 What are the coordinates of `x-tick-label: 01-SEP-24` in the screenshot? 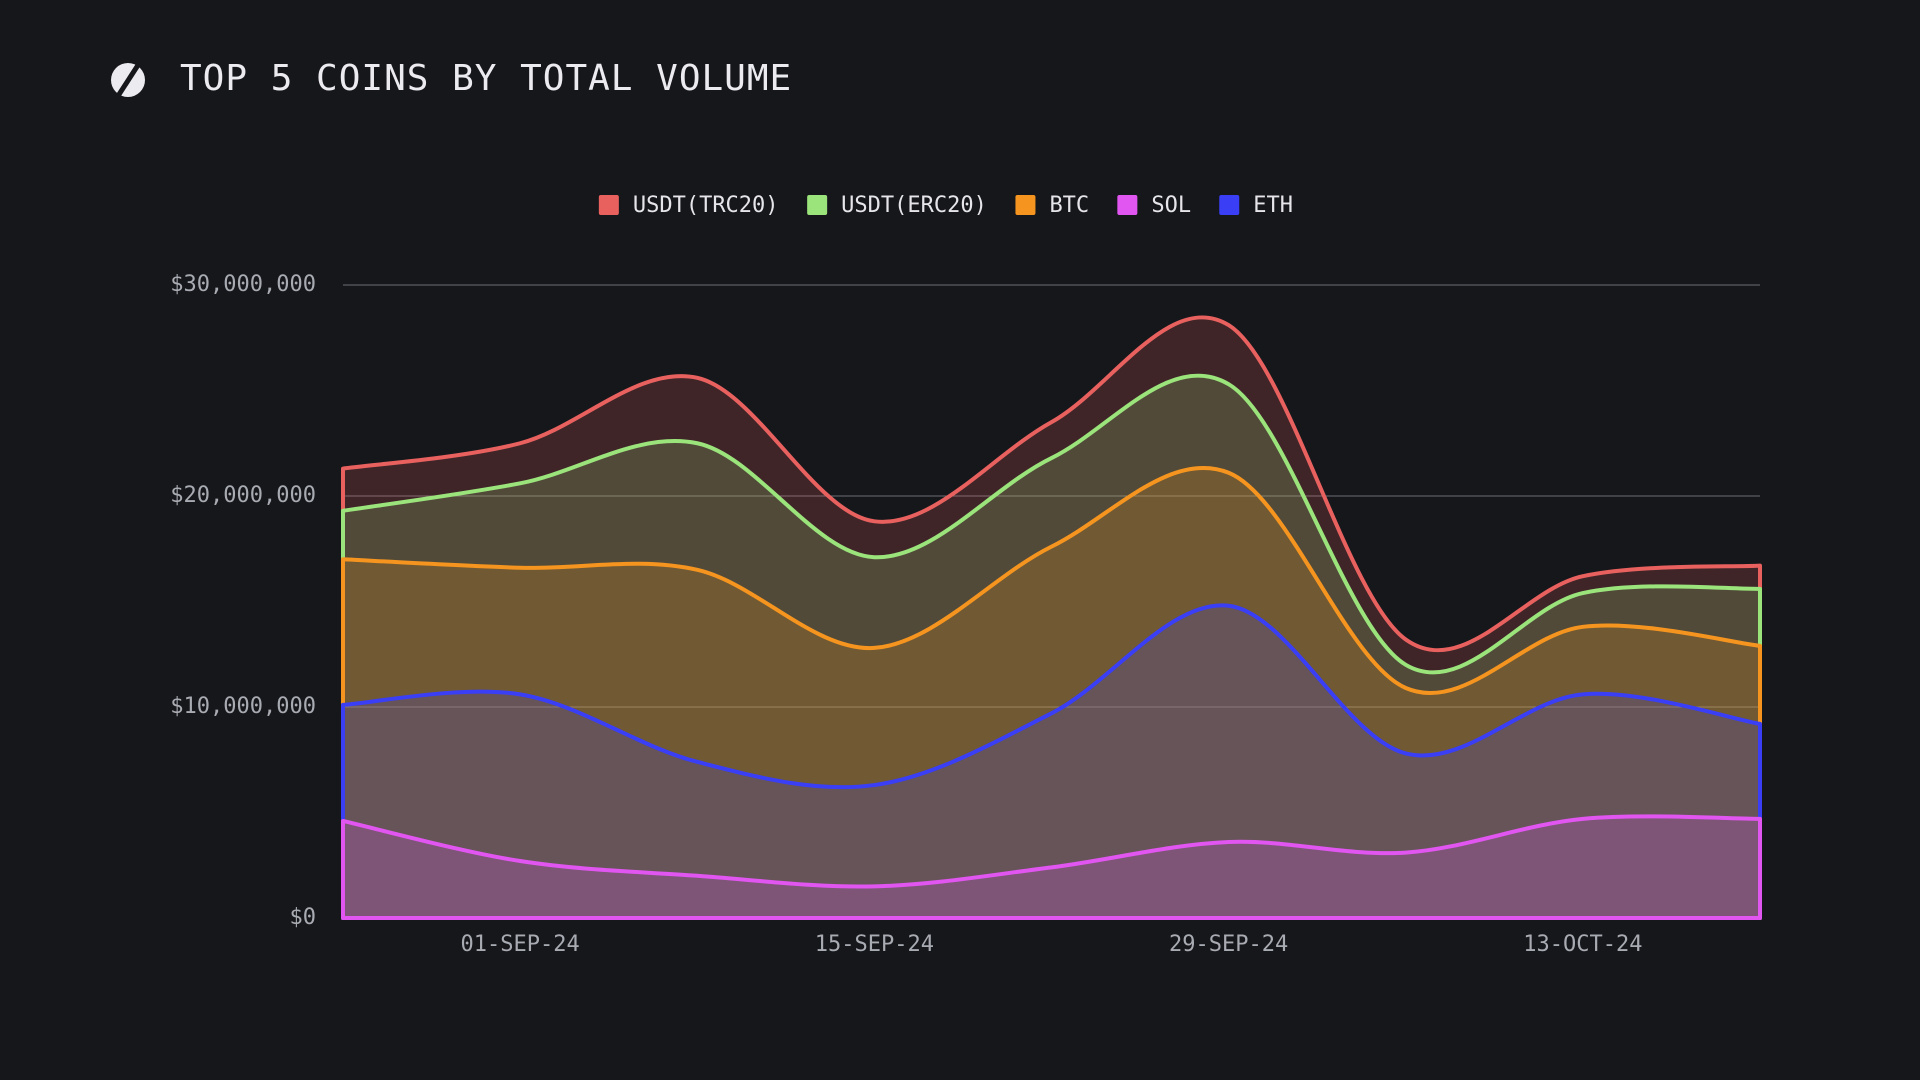 It's located at (520, 944).